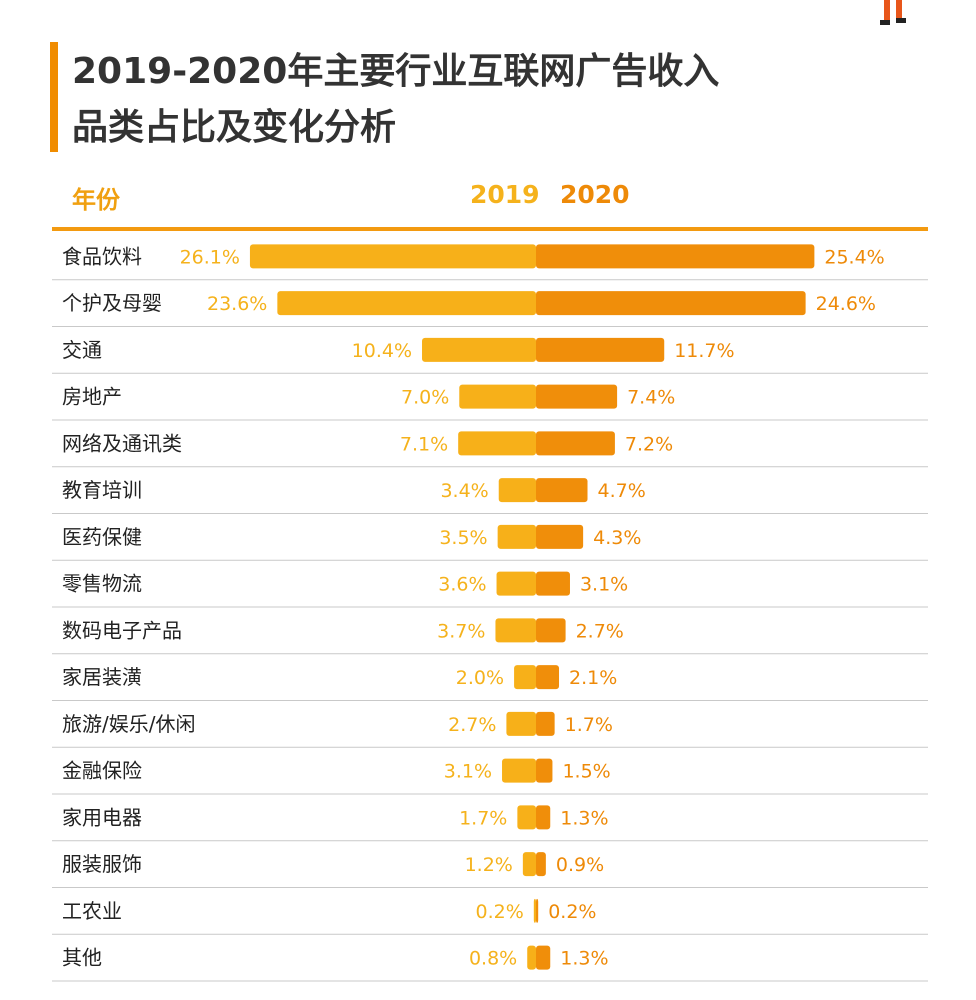 This screenshot has height=1000, width=976. I want to click on data-label-2019: 10.4%, so click(382, 351).